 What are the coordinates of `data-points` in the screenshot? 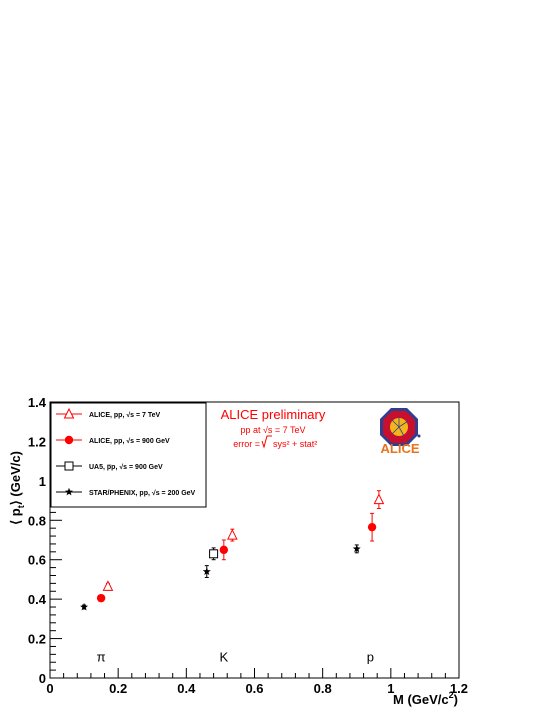 It's located at (232, 550).